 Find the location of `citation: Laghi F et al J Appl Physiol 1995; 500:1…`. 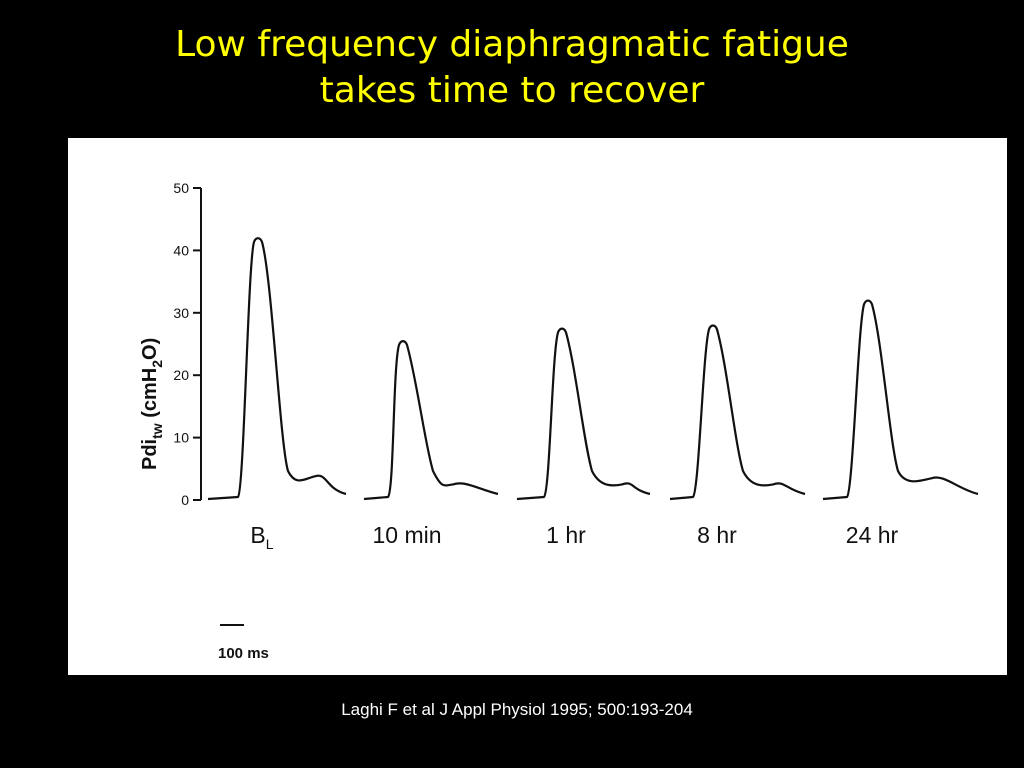

citation: Laghi F et al J Appl Physiol 1995; 500:1… is located at coordinates (517, 709).